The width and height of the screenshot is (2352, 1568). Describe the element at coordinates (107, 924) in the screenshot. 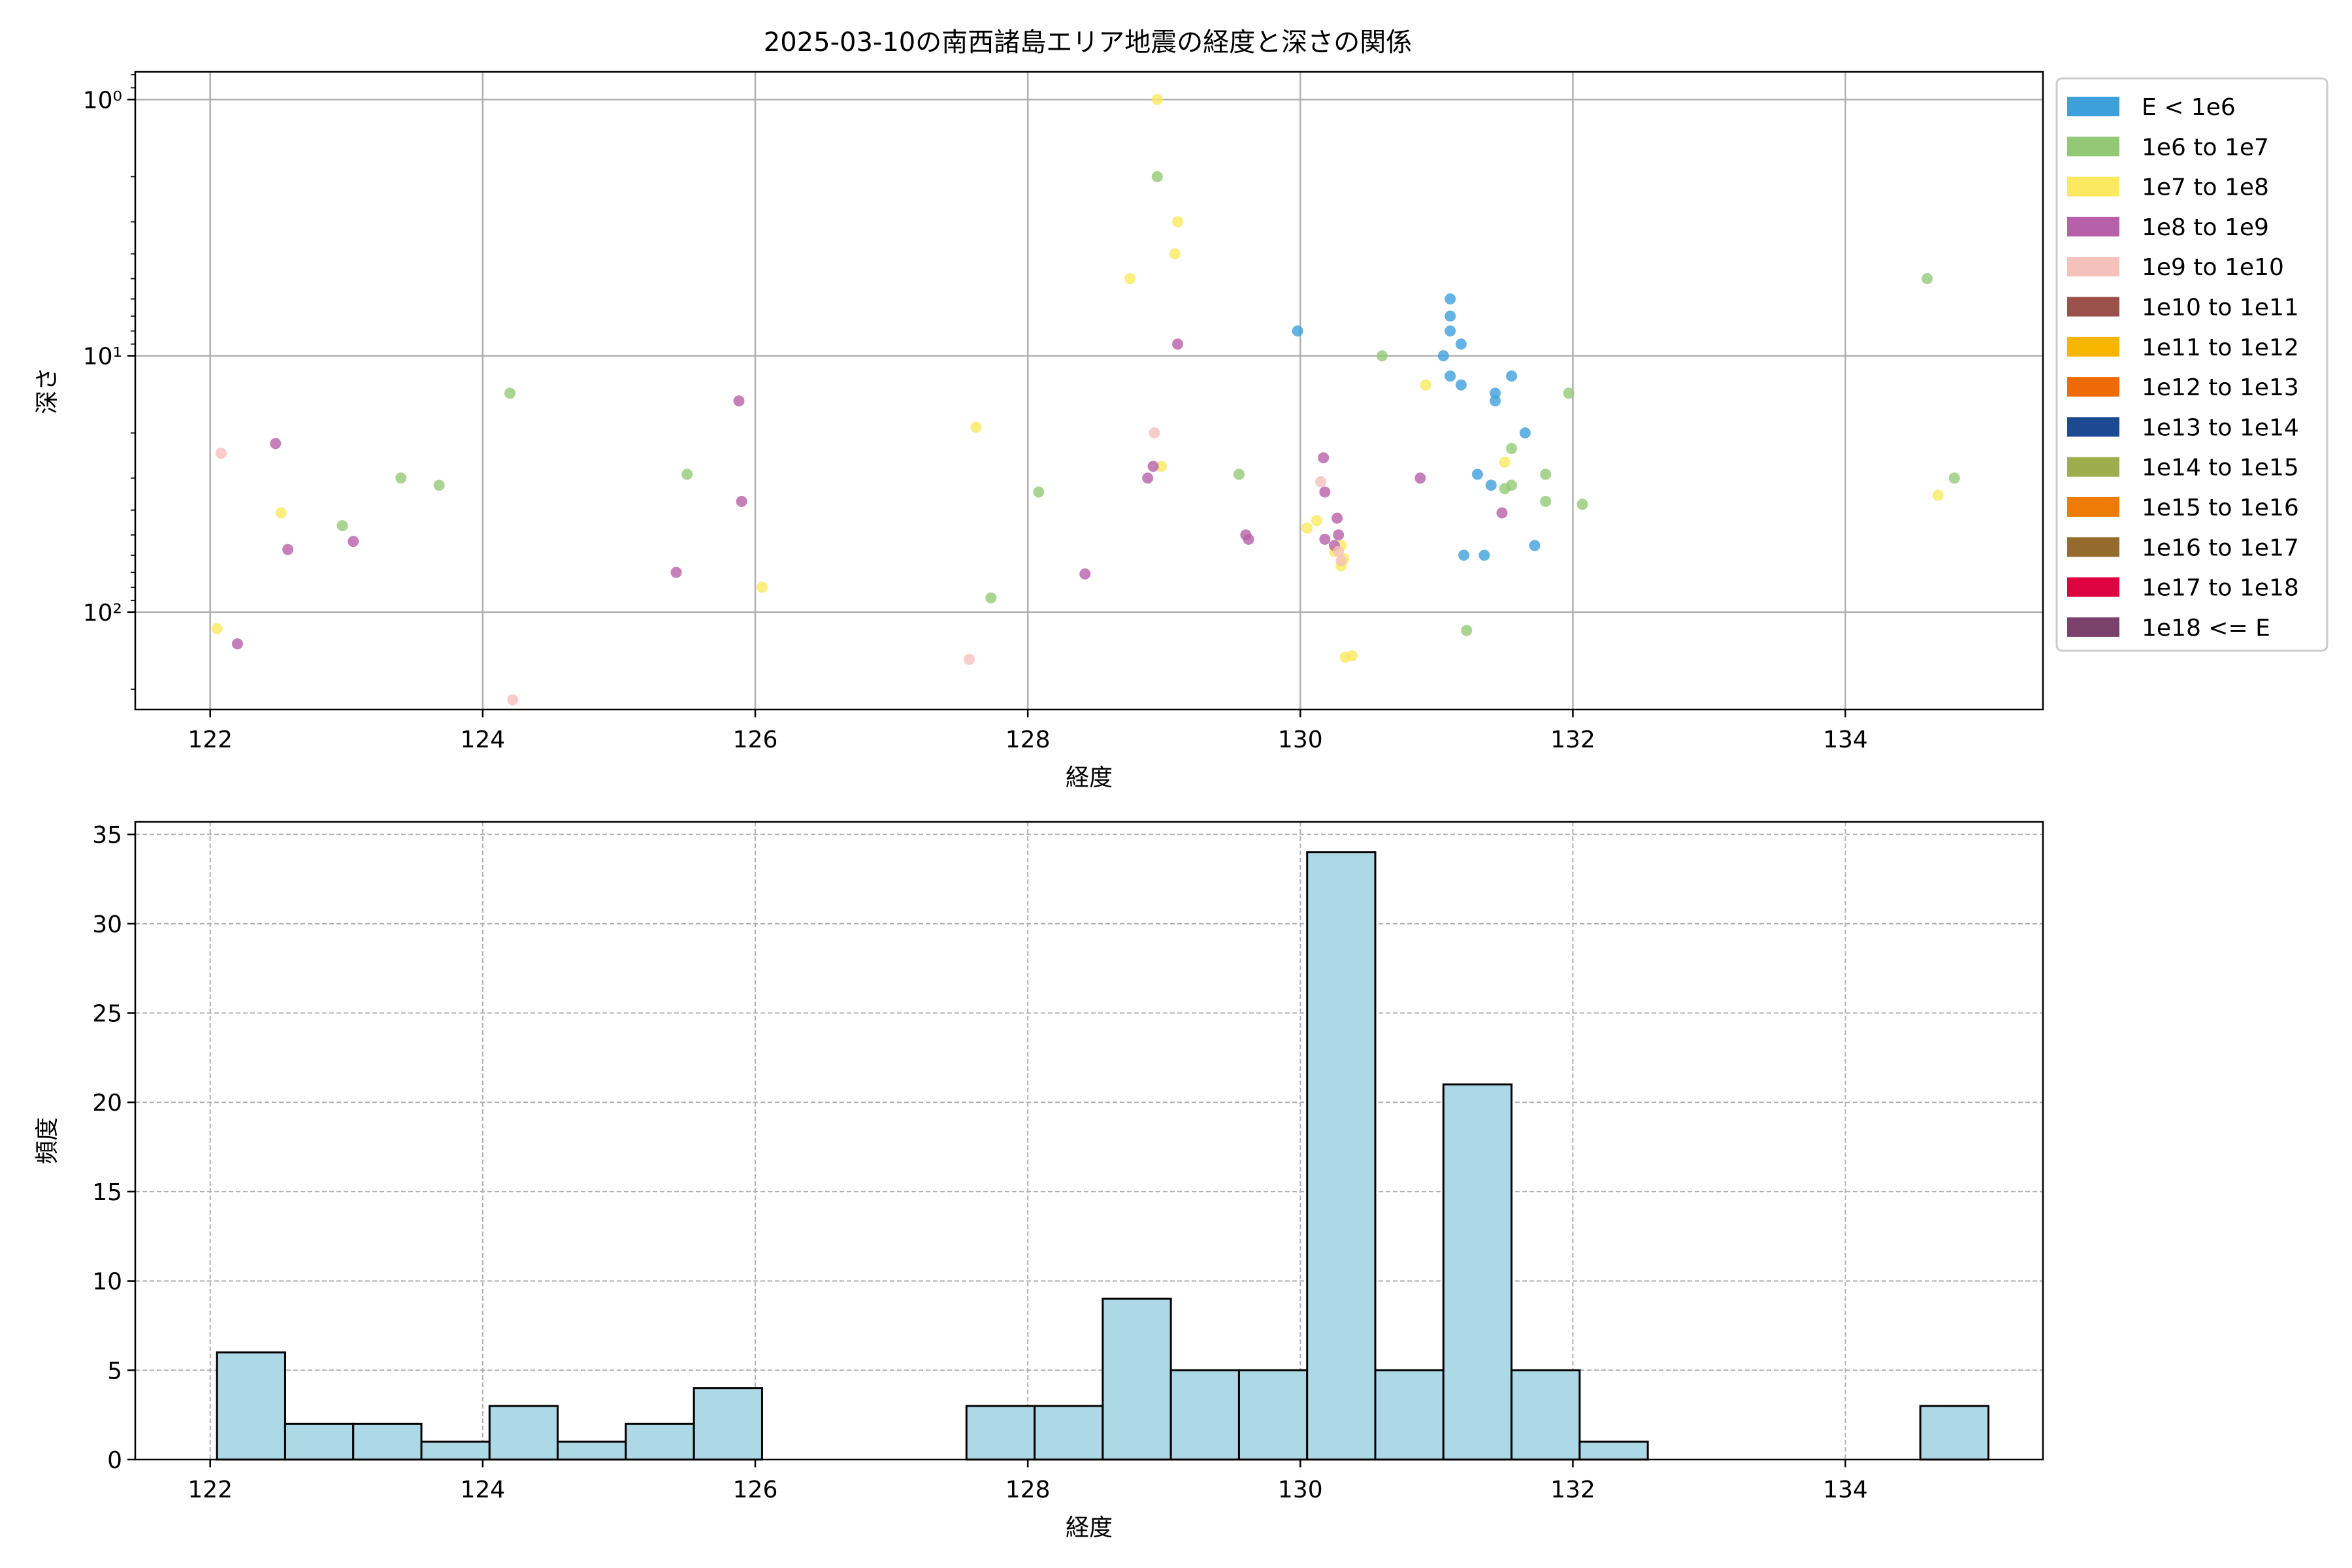

I see `histogram-y-tick-label: 30` at that location.